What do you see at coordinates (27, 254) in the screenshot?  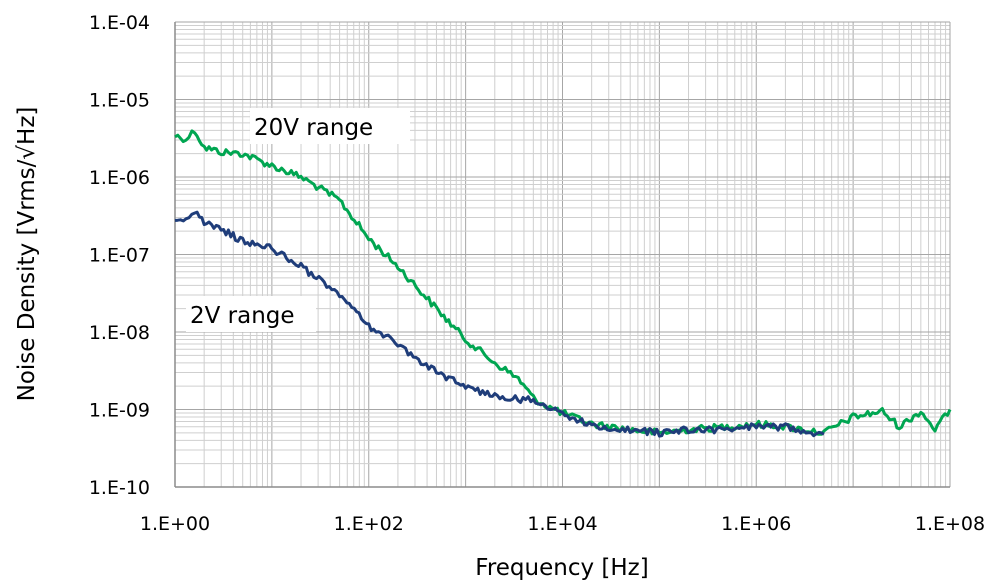 I see `y-axis-title: Noise Density [Vrms/√Hz]` at bounding box center [27, 254].